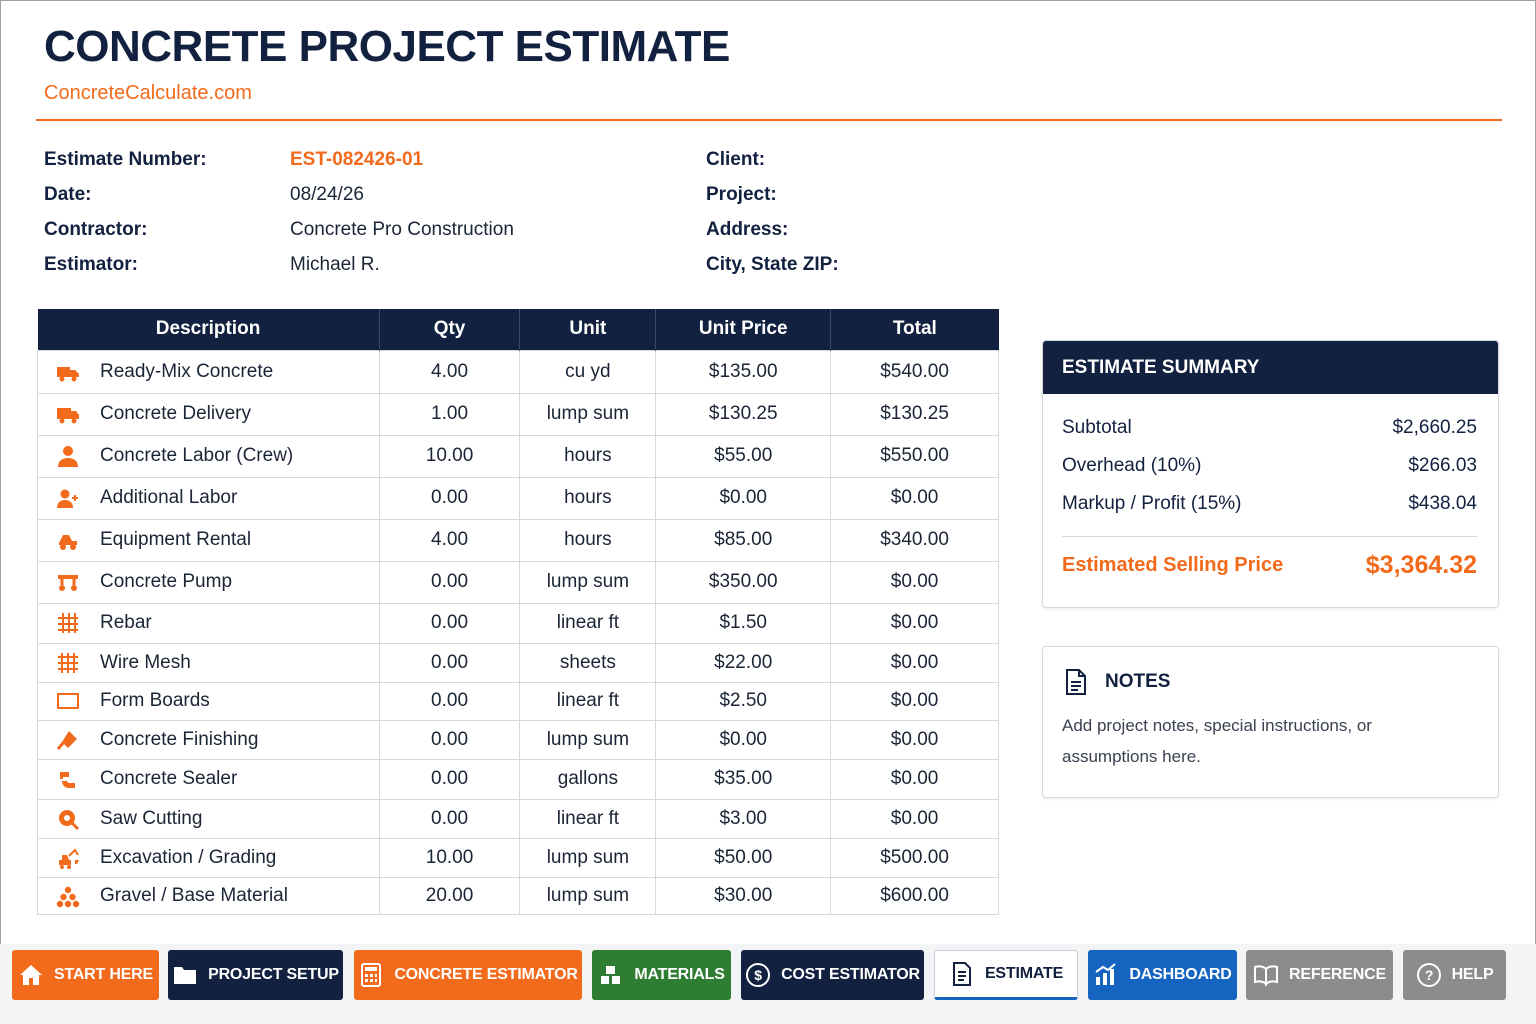  Describe the element at coordinates (335, 264) in the screenshot. I see `estimator-value: Michael R.` at that location.